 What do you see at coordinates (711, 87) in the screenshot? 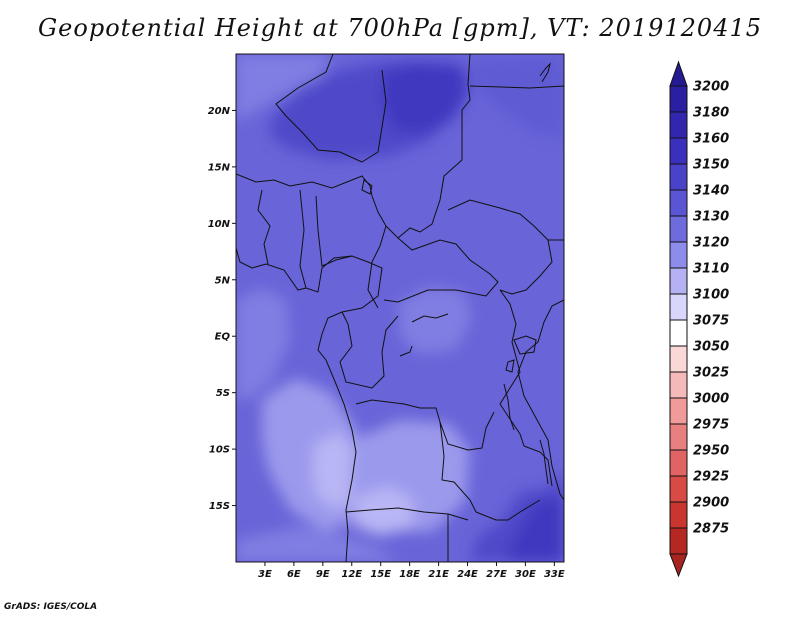
I see `colorbar-level-label: 3200` at bounding box center [711, 87].